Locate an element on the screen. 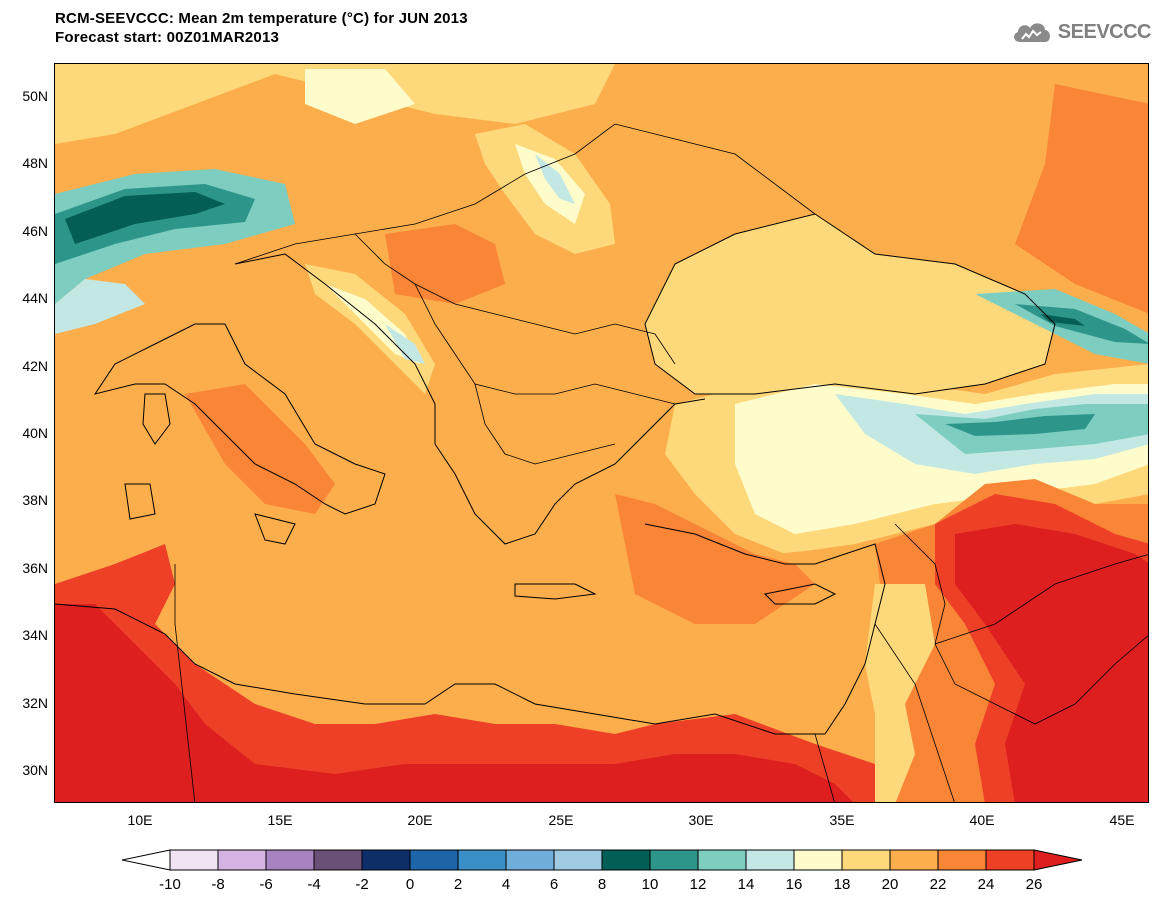 The height and width of the screenshot is (907, 1165). colorbar-label: 10 is located at coordinates (650, 884).